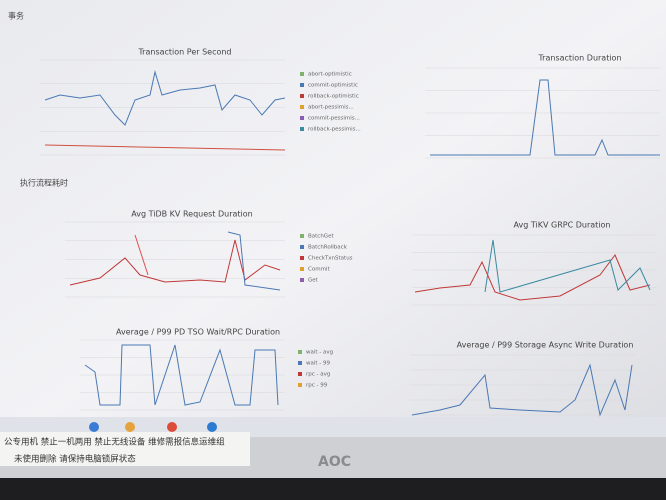 The height and width of the screenshot is (500, 666). Describe the element at coordinates (317, 386) in the screenshot. I see `legend-label: rpc - 99` at that location.